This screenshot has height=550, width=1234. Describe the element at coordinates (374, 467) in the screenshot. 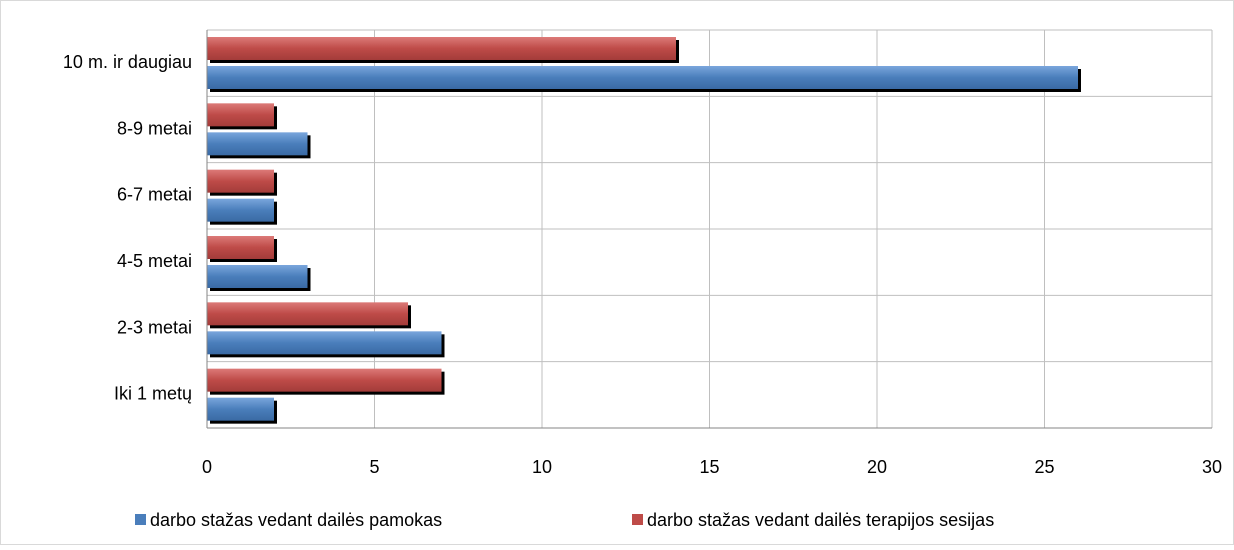

I see `x-tick-label: 5` at that location.